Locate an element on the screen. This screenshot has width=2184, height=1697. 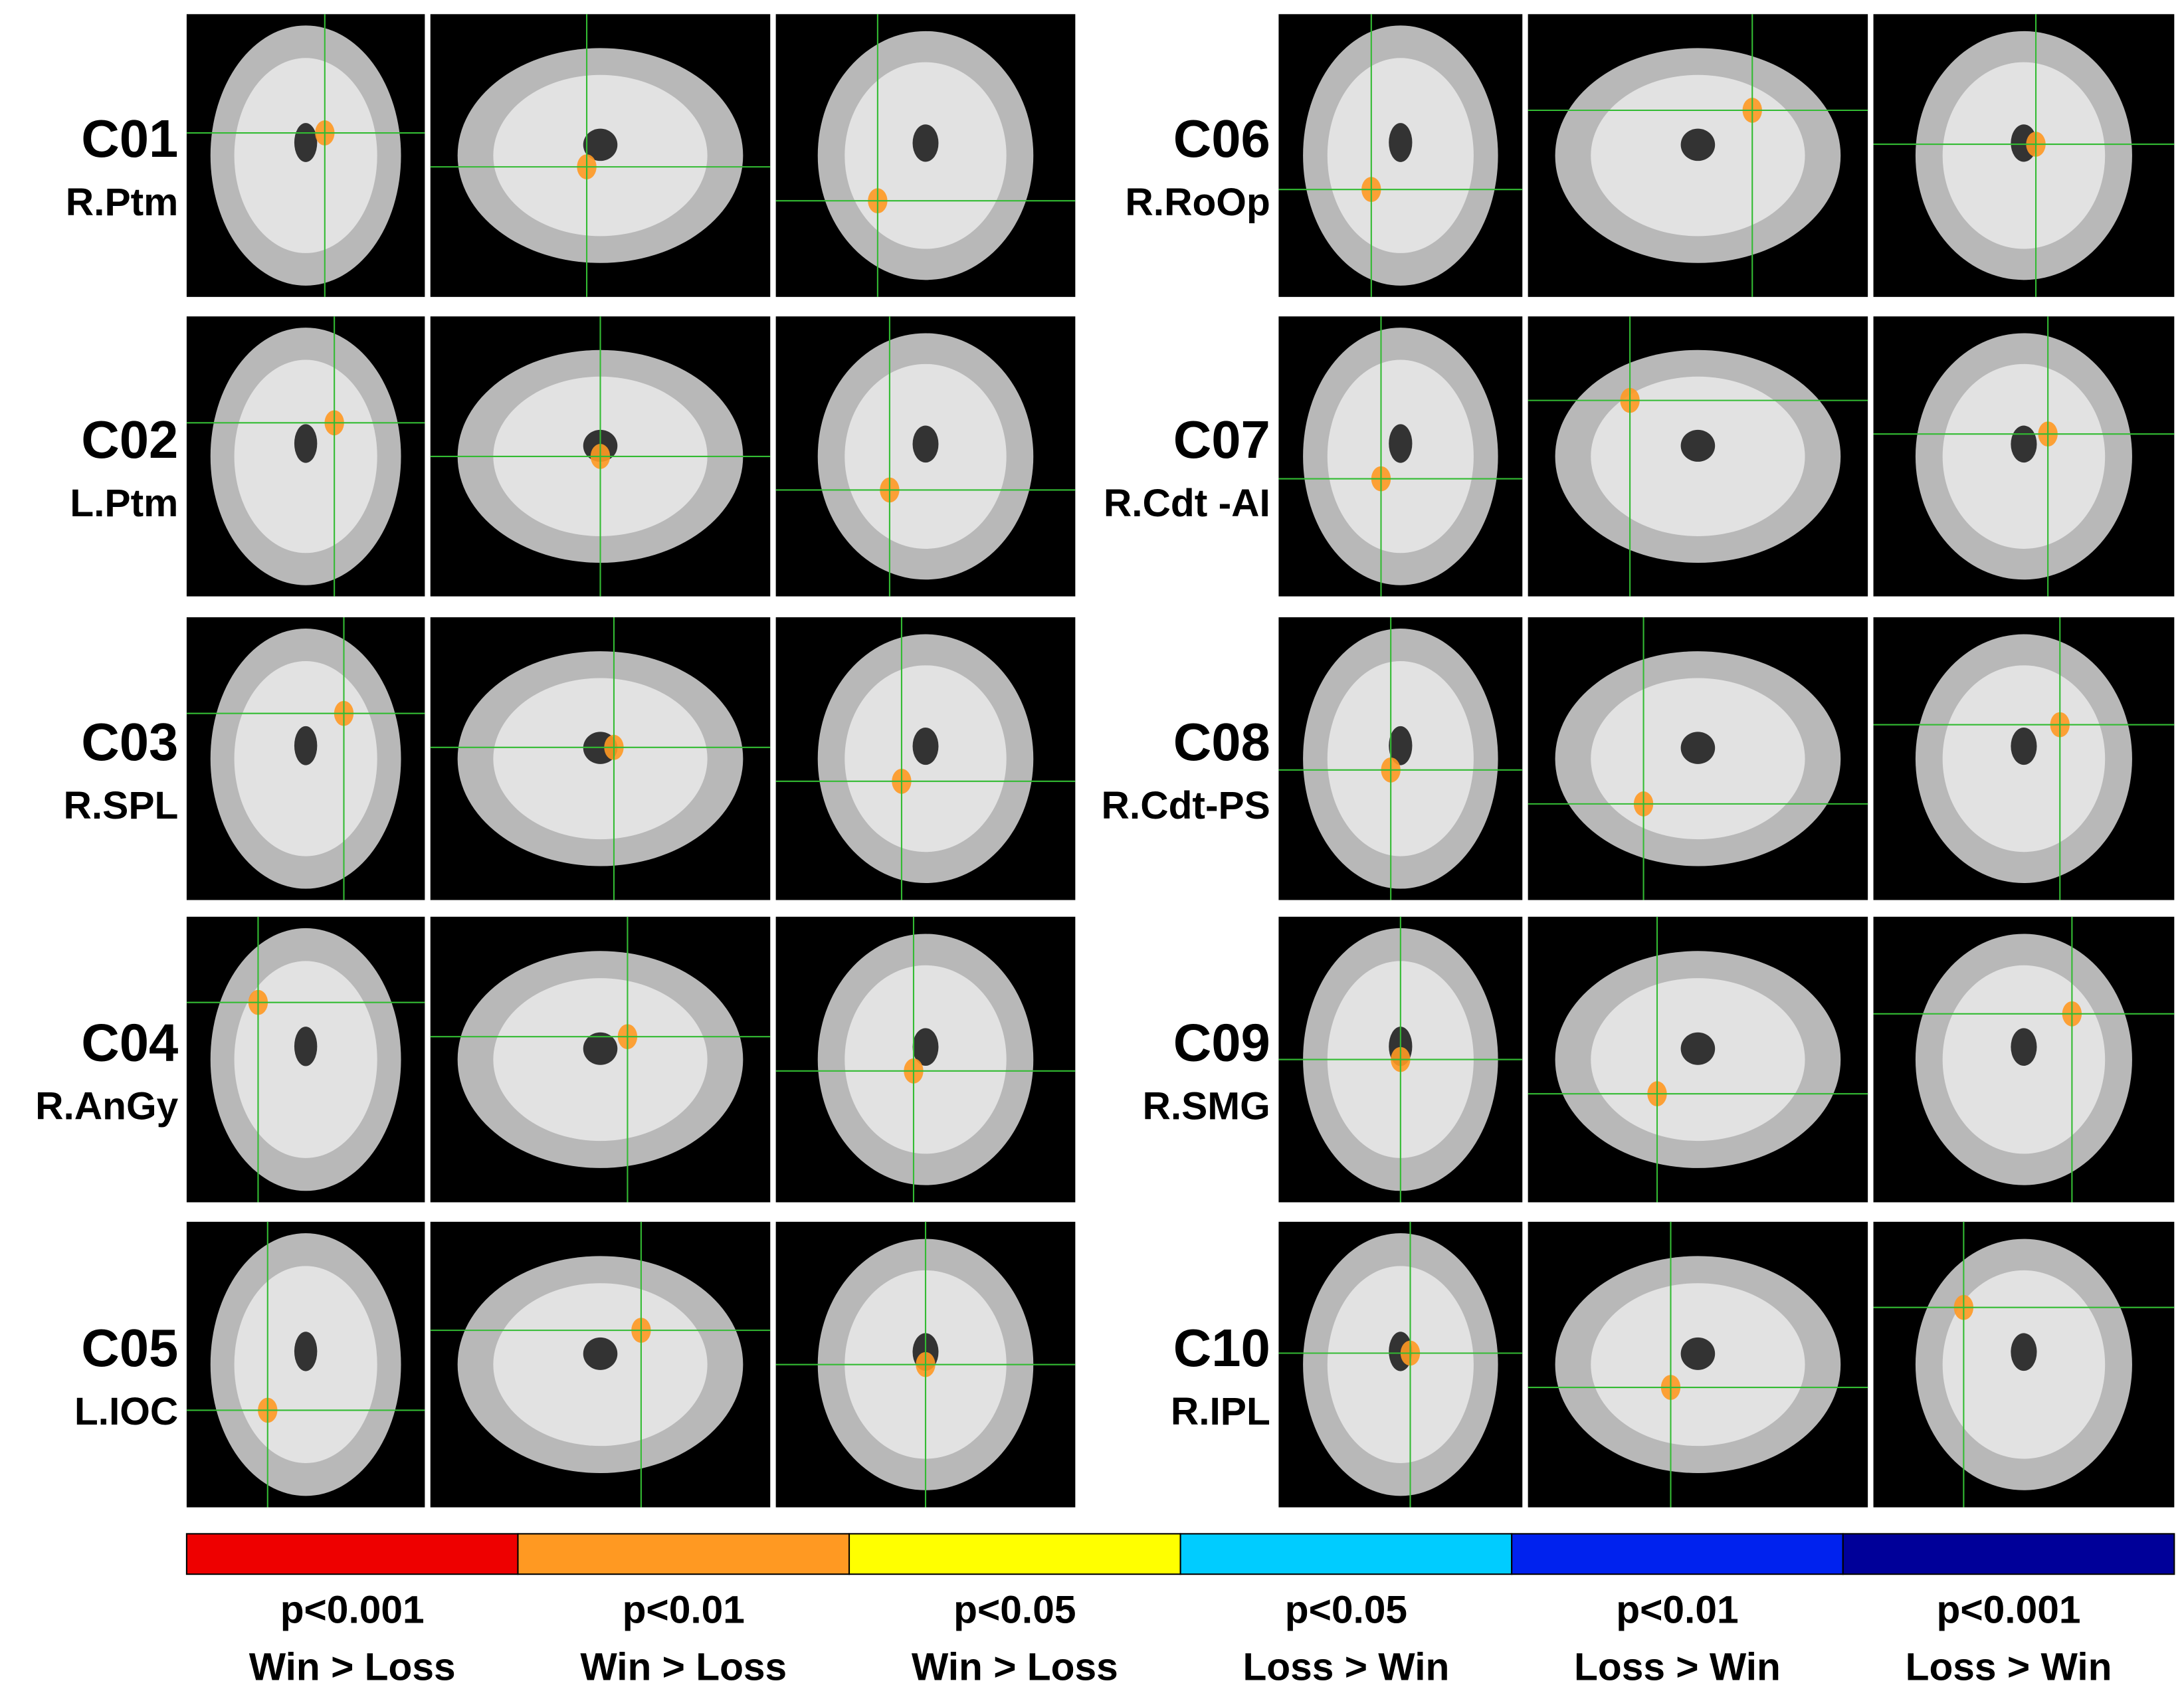
cluster-region: L.IOC is located at coordinates (126, 1411).